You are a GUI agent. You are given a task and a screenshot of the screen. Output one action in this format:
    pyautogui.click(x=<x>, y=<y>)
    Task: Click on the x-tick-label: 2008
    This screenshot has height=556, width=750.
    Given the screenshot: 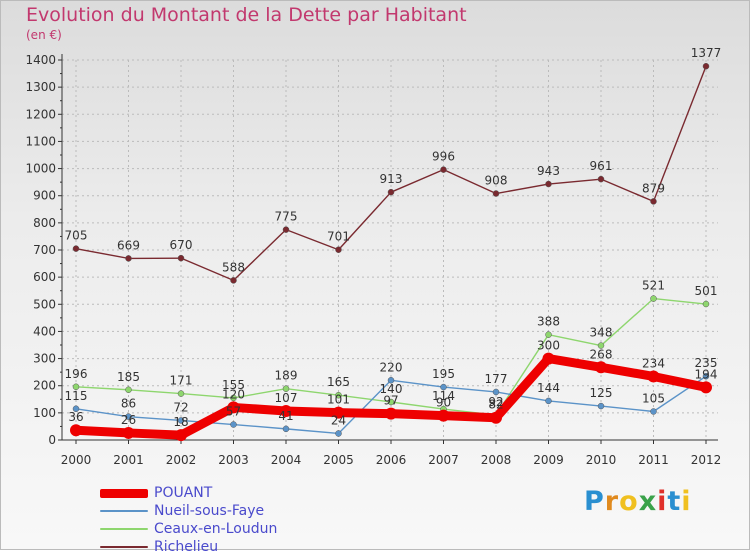 What is the action you would take?
    pyautogui.click(x=496, y=460)
    